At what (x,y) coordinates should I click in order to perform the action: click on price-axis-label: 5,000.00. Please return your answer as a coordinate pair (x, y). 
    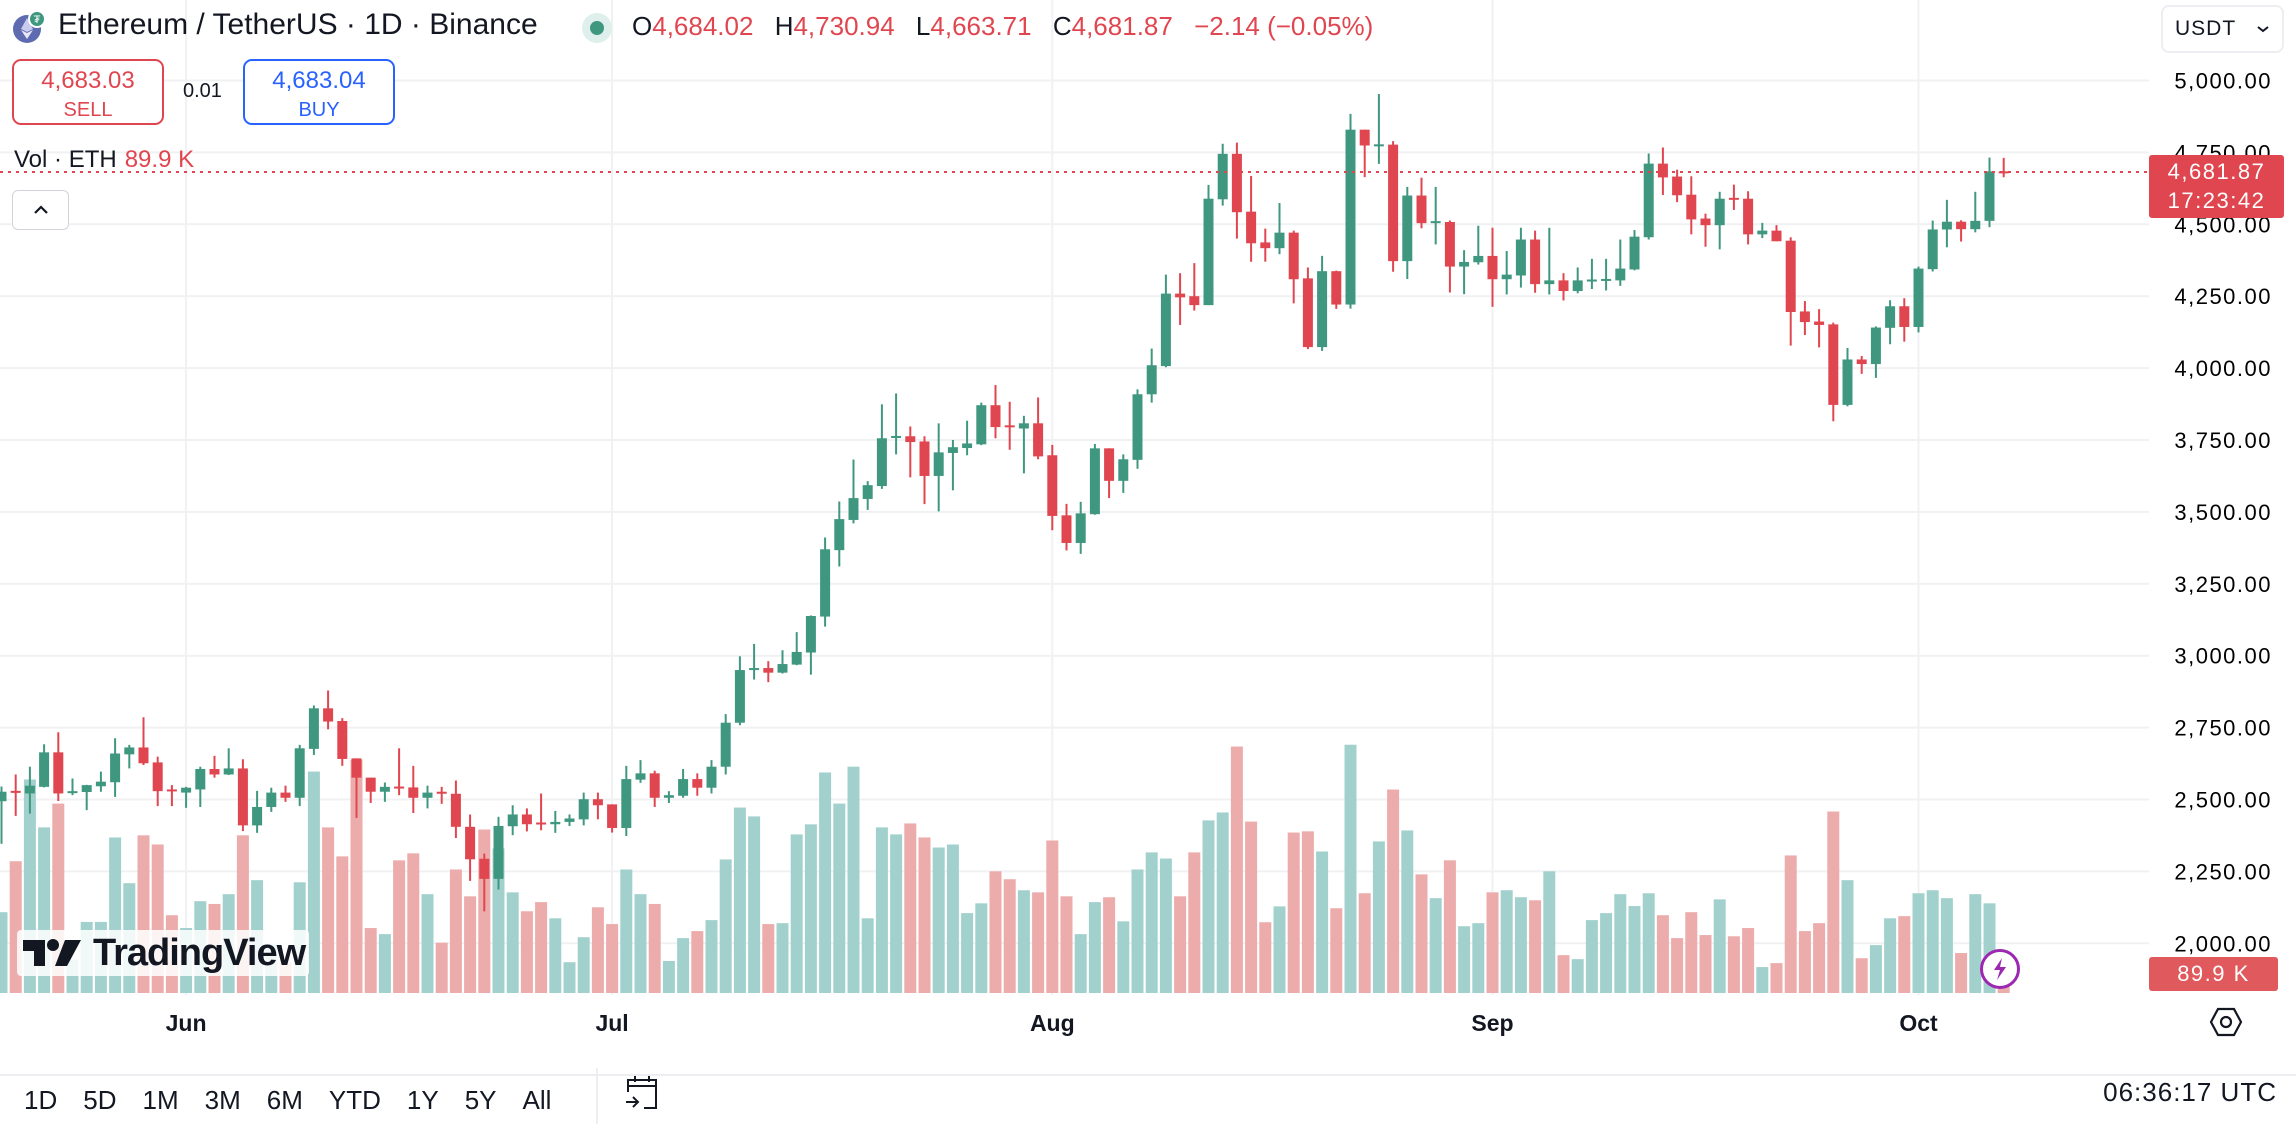
    Looking at the image, I should click on (2223, 81).